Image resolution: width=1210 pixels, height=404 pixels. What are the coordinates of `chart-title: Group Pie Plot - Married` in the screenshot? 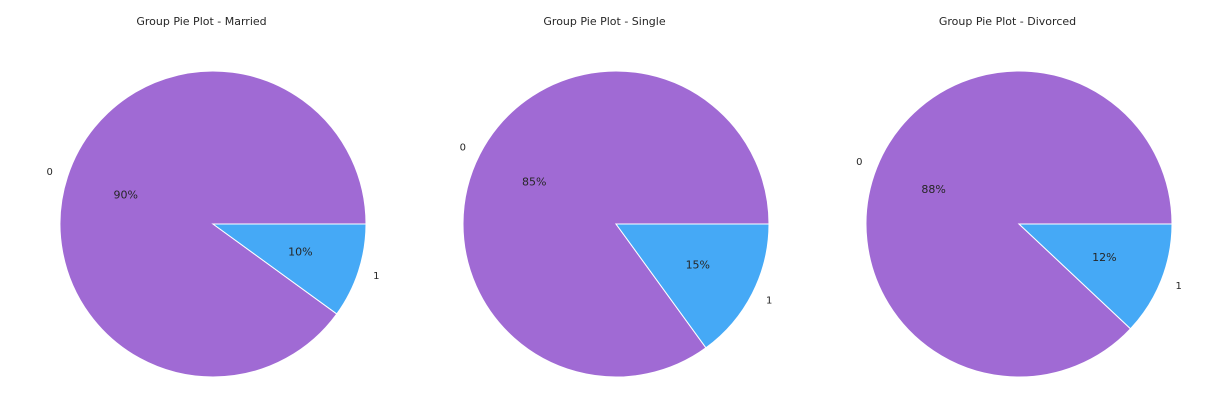 It's located at (201, 21).